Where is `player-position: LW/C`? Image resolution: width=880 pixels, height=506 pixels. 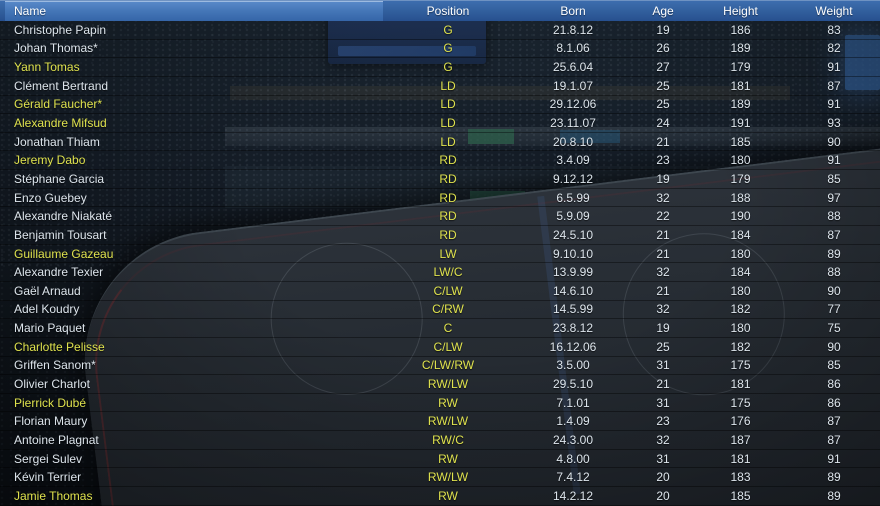 player-position: LW/C is located at coordinates (448, 272).